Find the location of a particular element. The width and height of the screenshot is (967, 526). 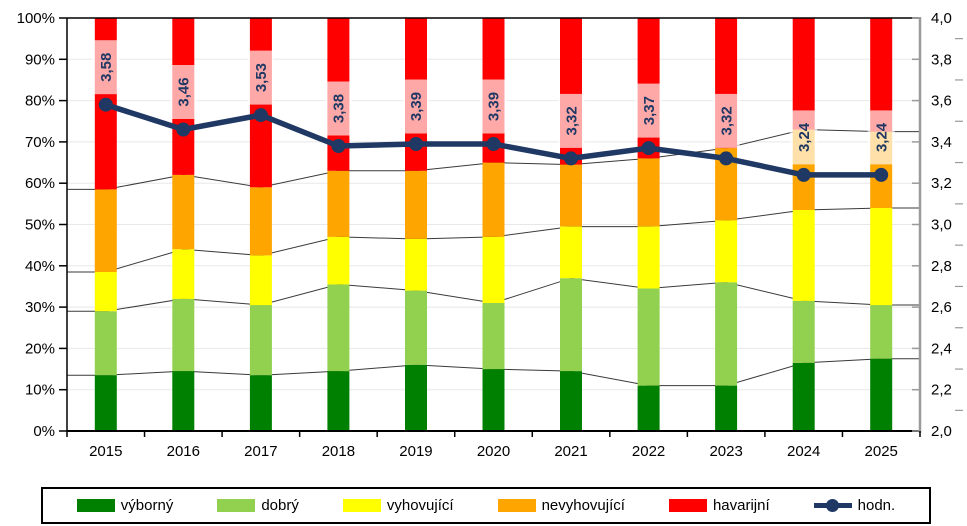

x-axis-year-label: 2016 is located at coordinates (183, 451).